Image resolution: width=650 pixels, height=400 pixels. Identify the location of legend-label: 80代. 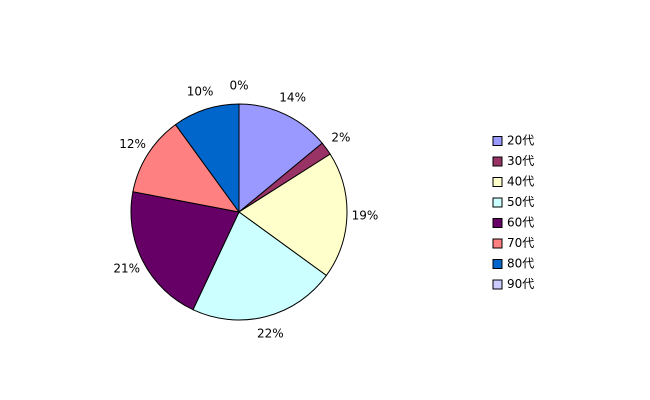
(520, 264).